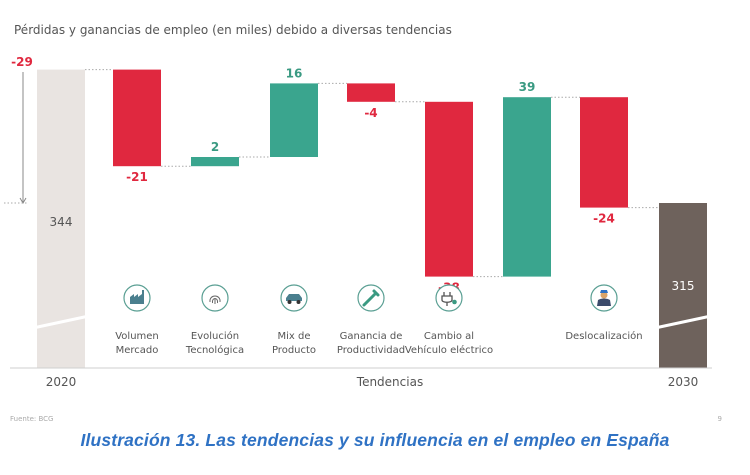 The height and width of the screenshot is (475, 750). I want to click on x-axis-title: Tendencias, so click(389, 382).